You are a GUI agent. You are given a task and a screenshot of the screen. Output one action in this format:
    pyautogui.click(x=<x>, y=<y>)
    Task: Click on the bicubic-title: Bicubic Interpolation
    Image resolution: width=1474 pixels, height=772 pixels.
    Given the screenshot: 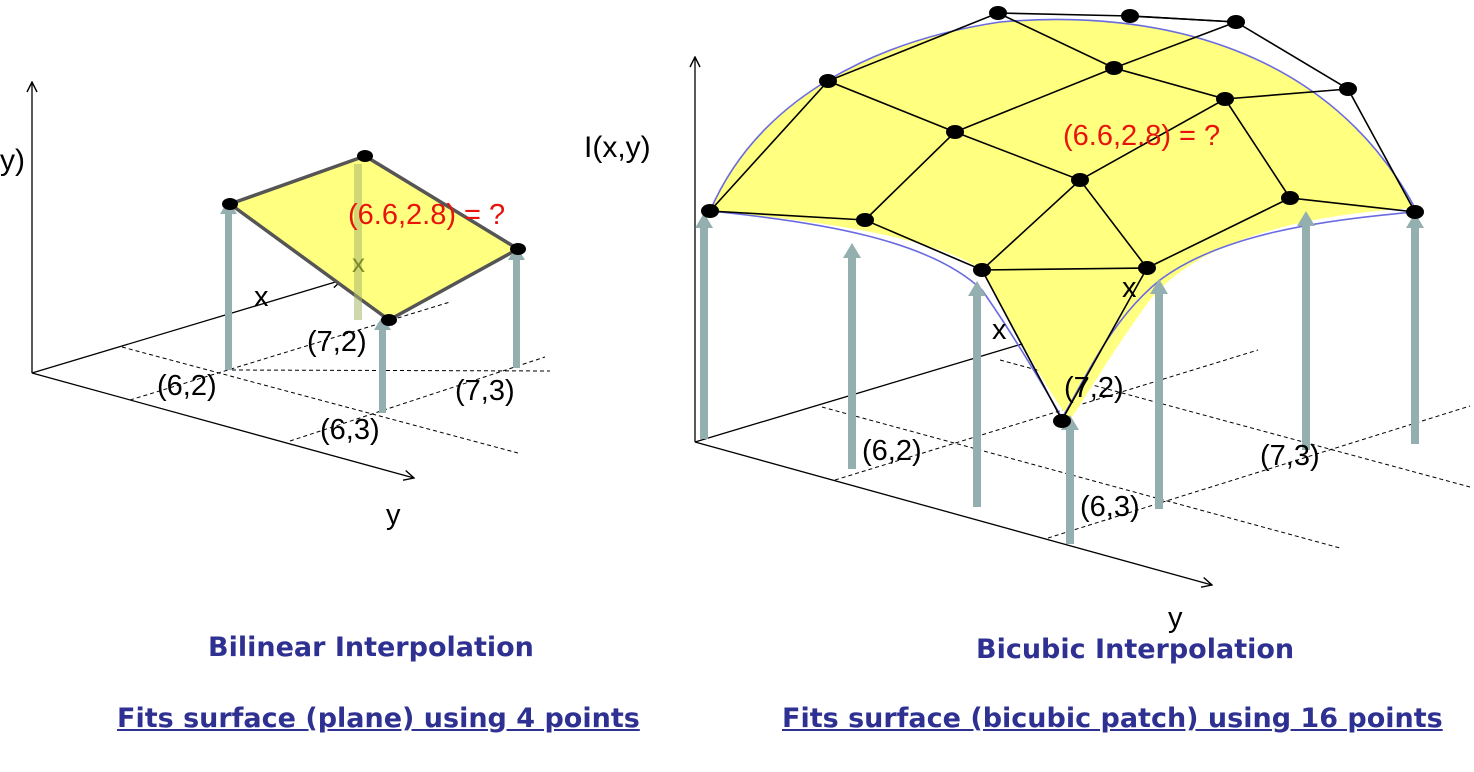 What is the action you would take?
    pyautogui.click(x=1135, y=649)
    